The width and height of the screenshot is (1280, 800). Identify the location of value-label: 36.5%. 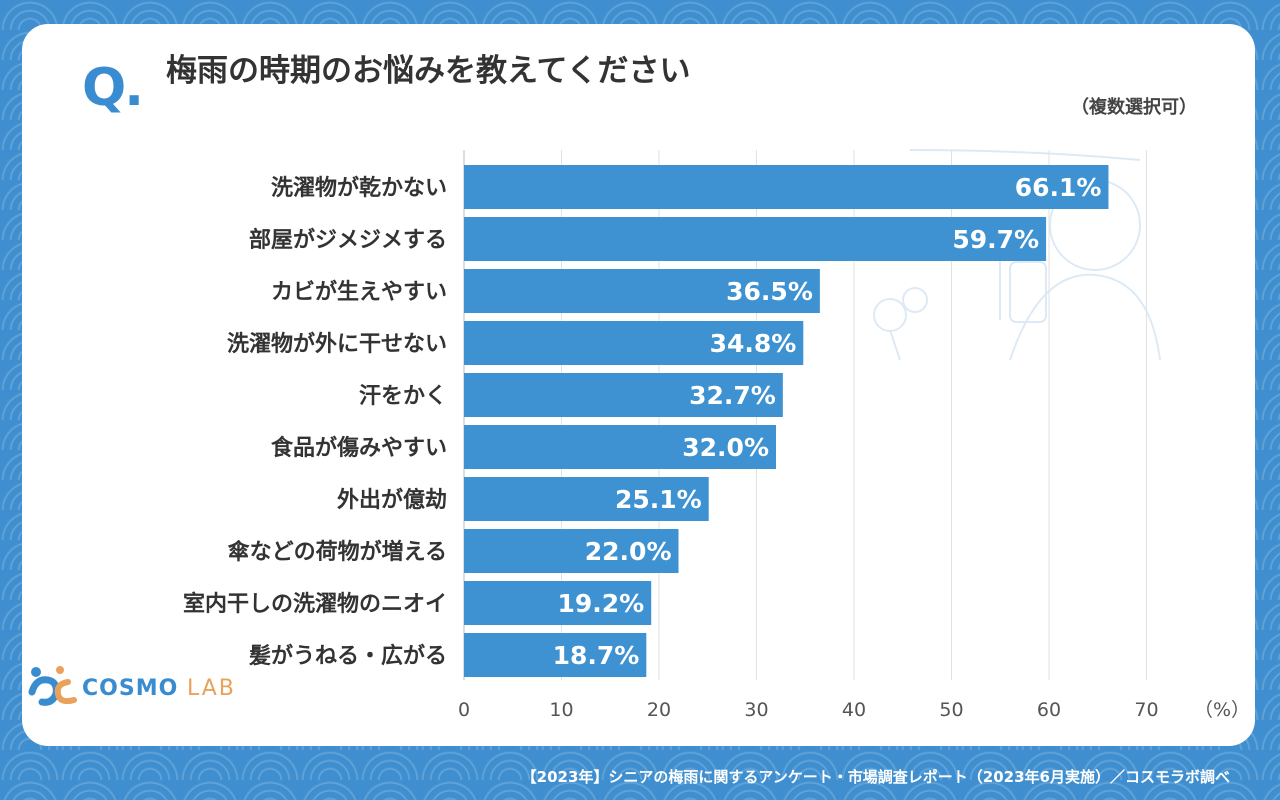
(769, 291).